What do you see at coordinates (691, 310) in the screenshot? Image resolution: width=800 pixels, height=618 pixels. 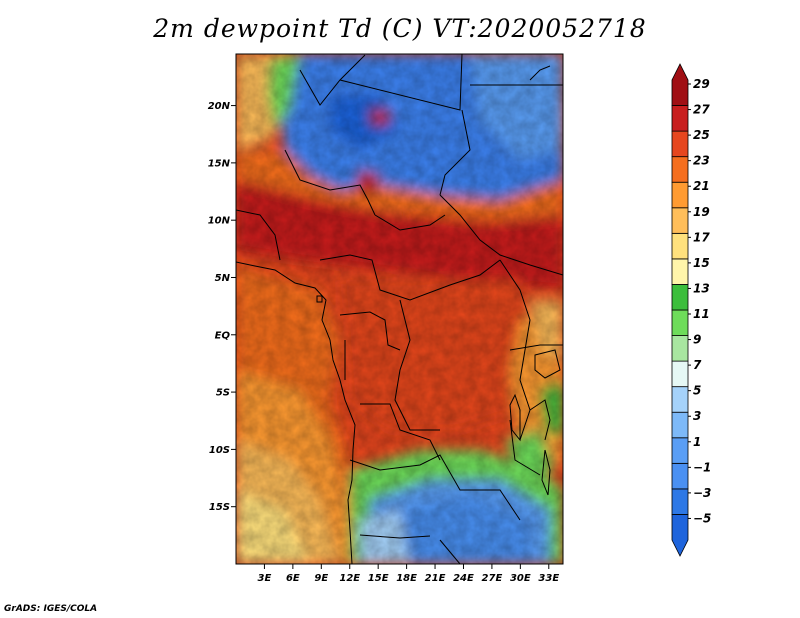 I see `colorbar: 29 27 25 23 21 19 17 15 13 11 9 7 5 3 1 −1 −3 −5` at bounding box center [691, 310].